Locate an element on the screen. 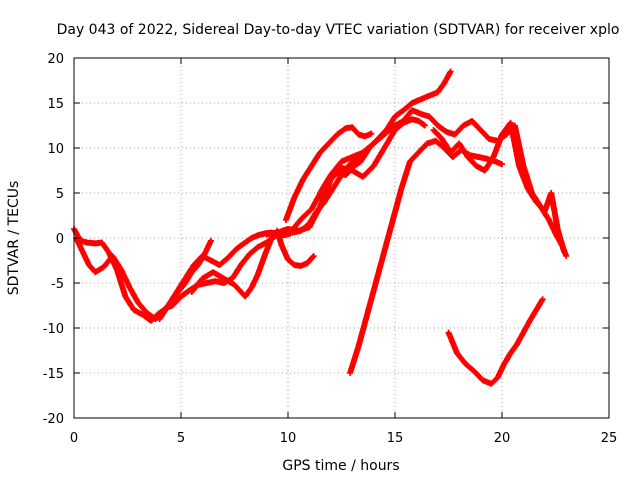 This screenshot has width=640, height=480. x-tick-label: 0 is located at coordinates (74, 438).